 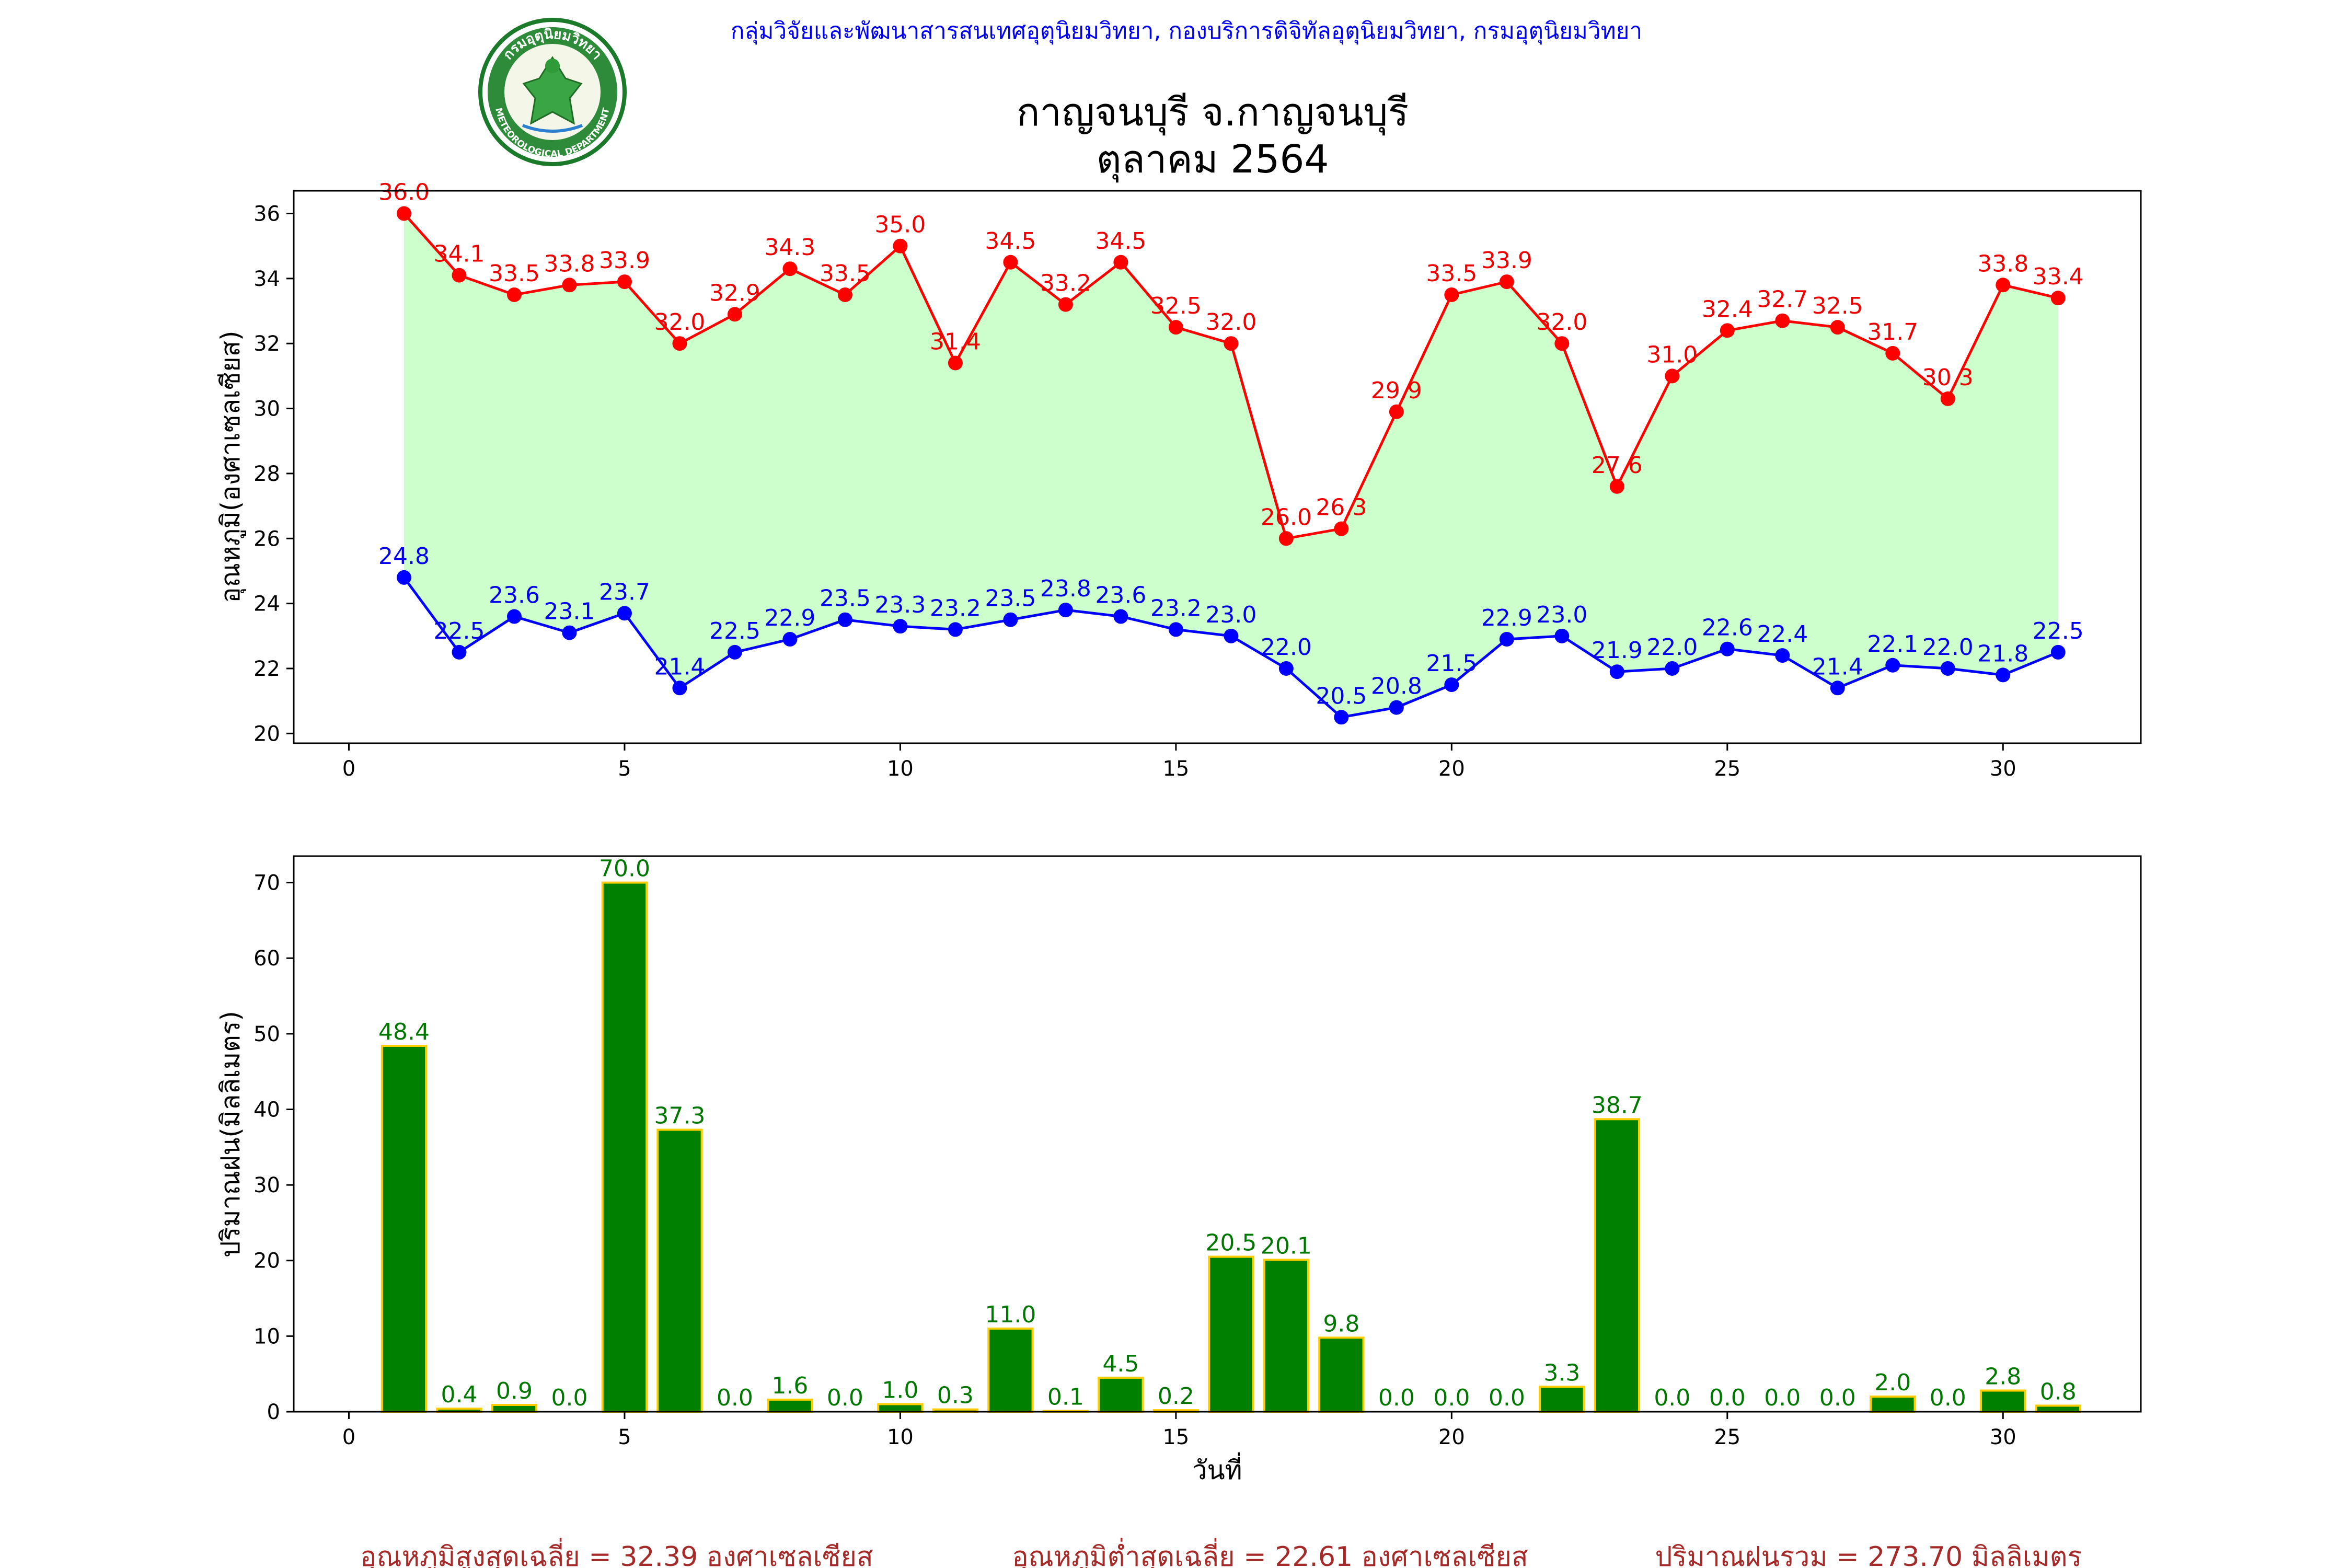 What do you see at coordinates (2003, 1377) in the screenshot?
I see `rainfall-value-label: 2.8` at bounding box center [2003, 1377].